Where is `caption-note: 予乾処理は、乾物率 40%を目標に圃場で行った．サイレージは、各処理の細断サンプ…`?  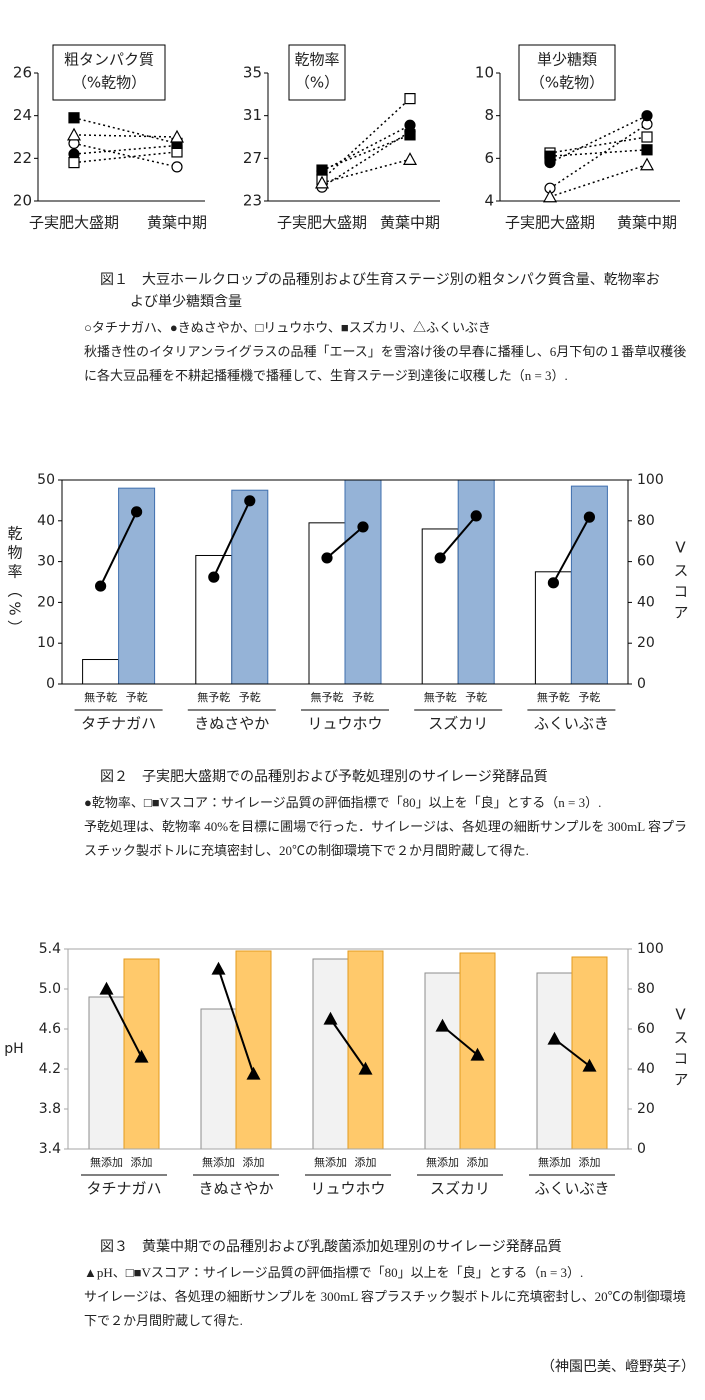 caption-note: 予乾処理は、乾物率 40%を目標に圃場で行った．サイレージは、各処理の細断サンプ… is located at coordinates (385, 838).